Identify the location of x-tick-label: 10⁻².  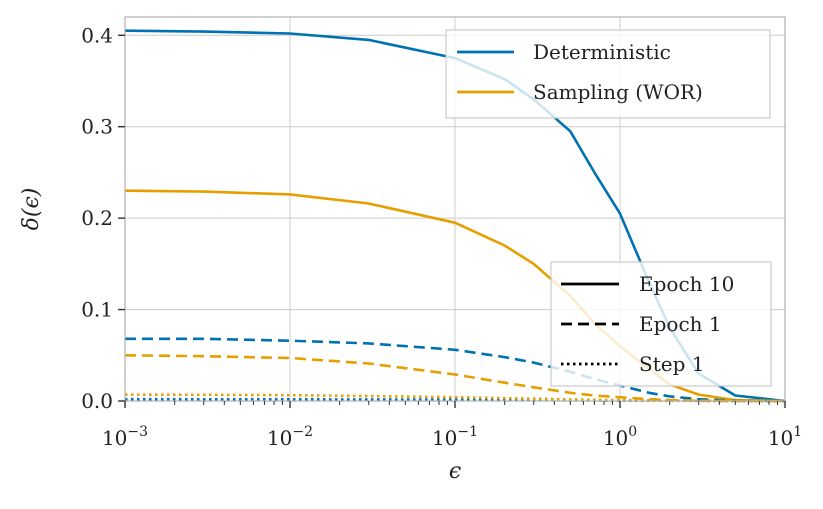
(290, 437).